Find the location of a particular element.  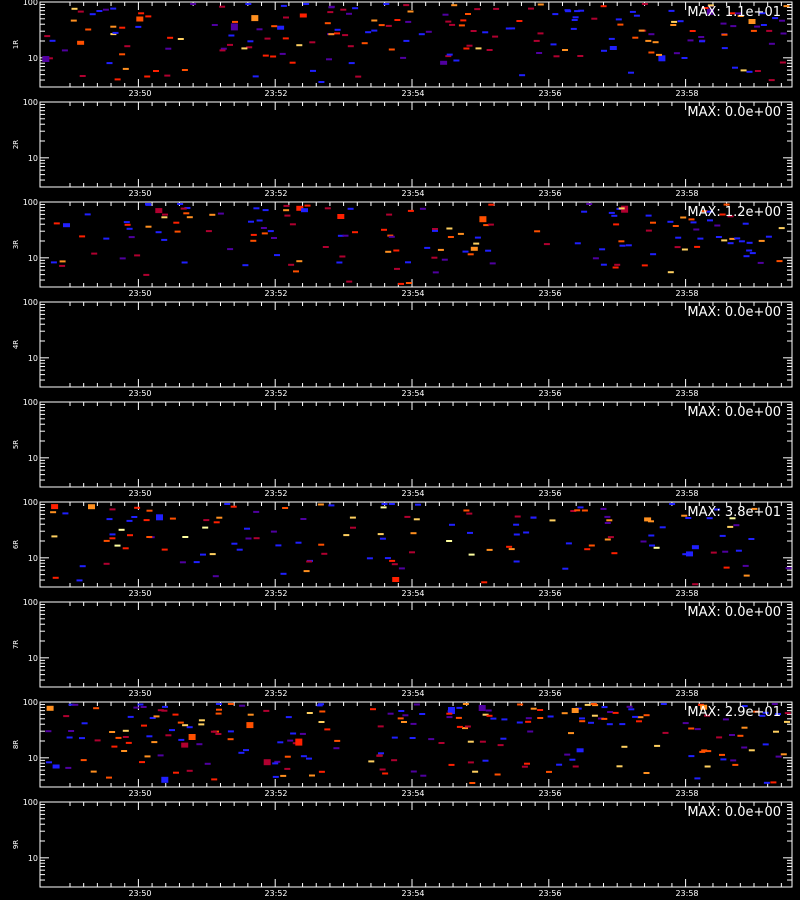

y-axis-label: 9R is located at coordinates (16, 844).